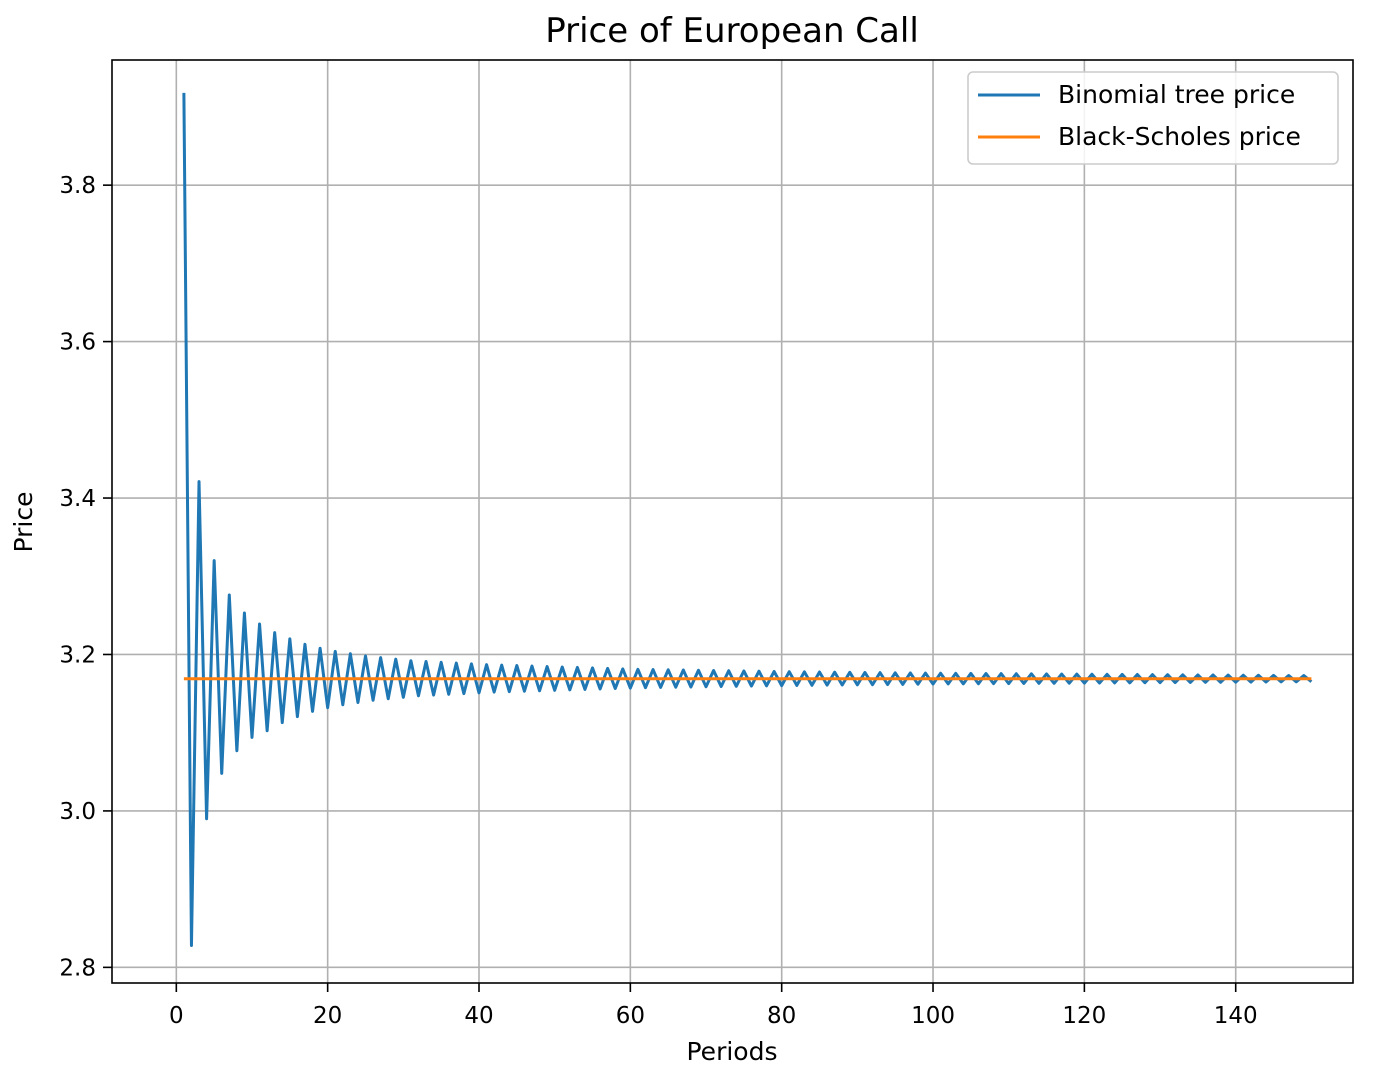  I want to click on y-axis-label: Price, so click(23, 522).